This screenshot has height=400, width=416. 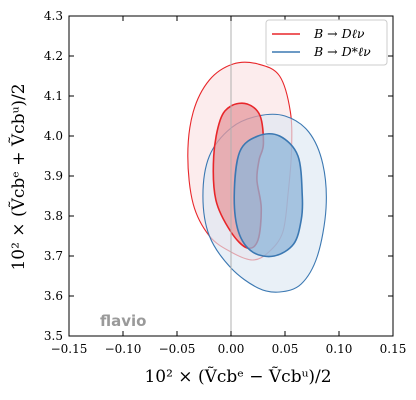 What do you see at coordinates (53, 96) in the screenshot?
I see `y-tick-label: 4.1` at bounding box center [53, 96].